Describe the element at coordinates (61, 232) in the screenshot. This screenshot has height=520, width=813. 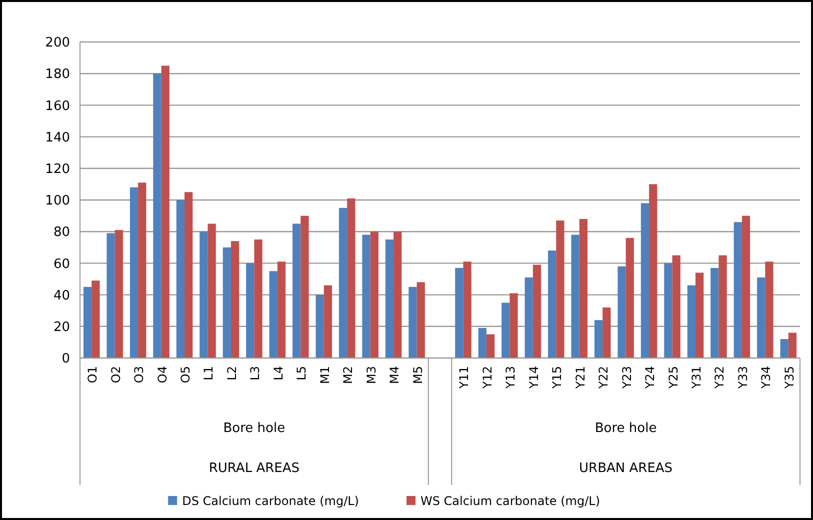
I see `y-tick-label: 80` at that location.